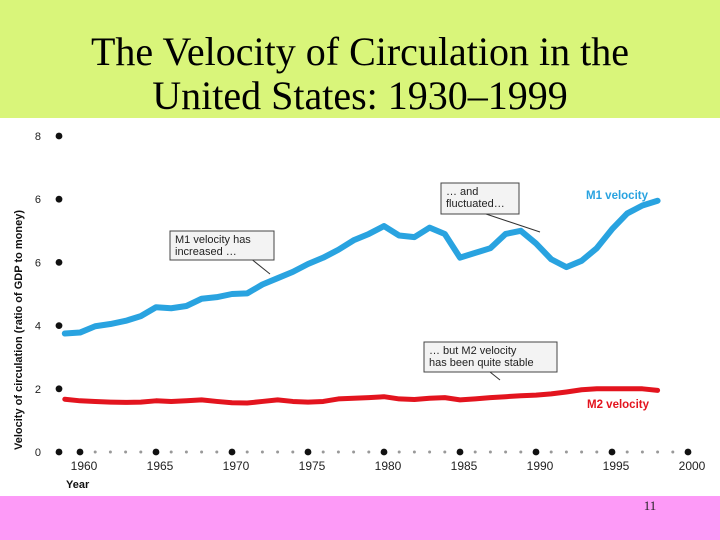 The image size is (720, 540). Describe the element at coordinates (360, 95) in the screenshot. I see `slide-title-line-2: United States: 1930–1999` at that location.